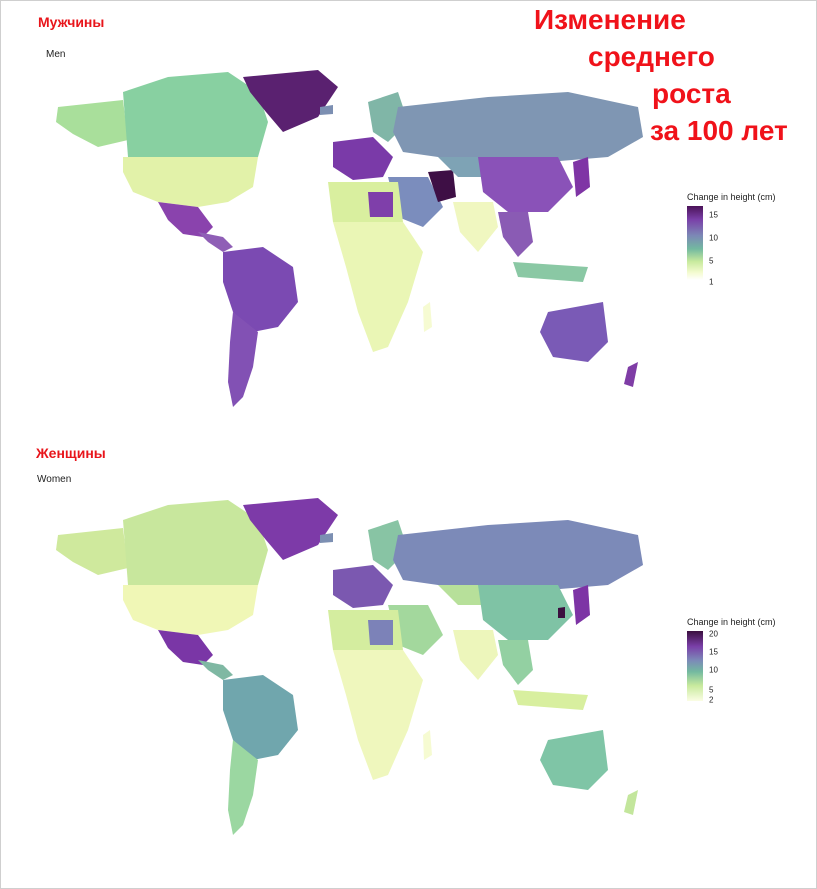 The image size is (817, 889). I want to click on map-region-iran, so click(442, 186).